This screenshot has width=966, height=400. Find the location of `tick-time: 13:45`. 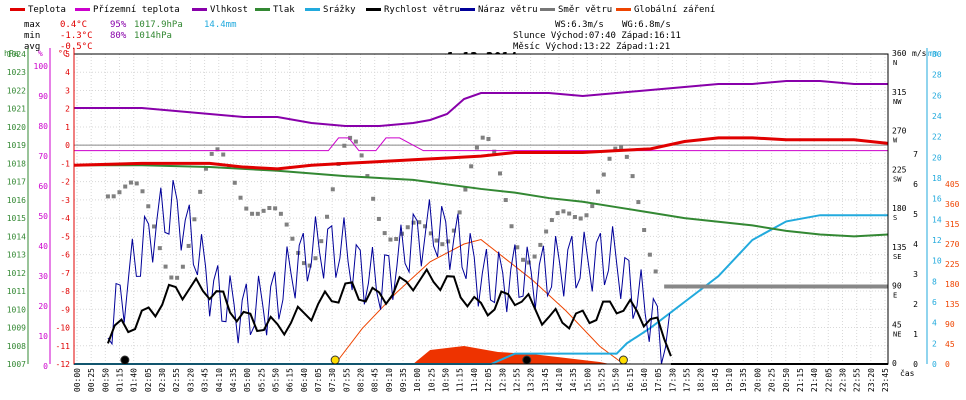

tick-time: 13:45 is located at coordinates (545, 380).